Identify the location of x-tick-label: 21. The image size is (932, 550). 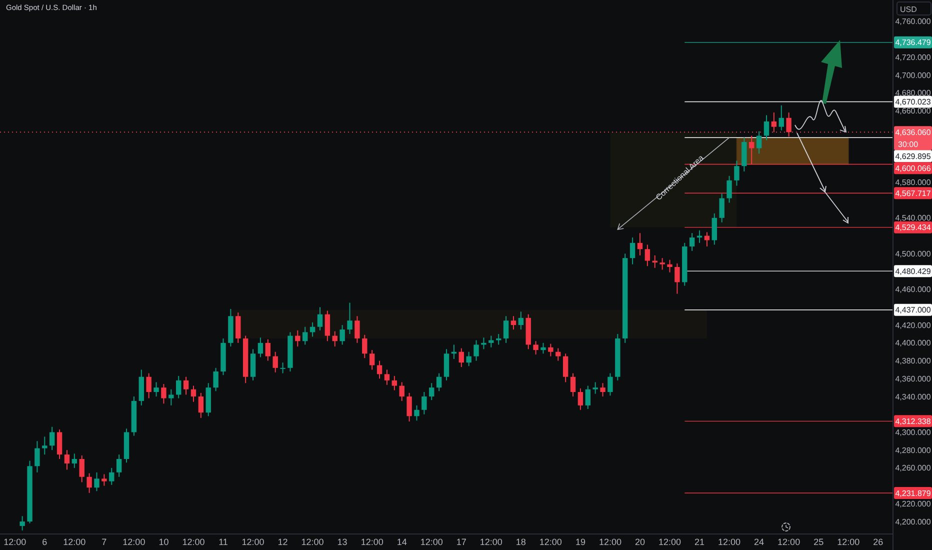
(699, 542).